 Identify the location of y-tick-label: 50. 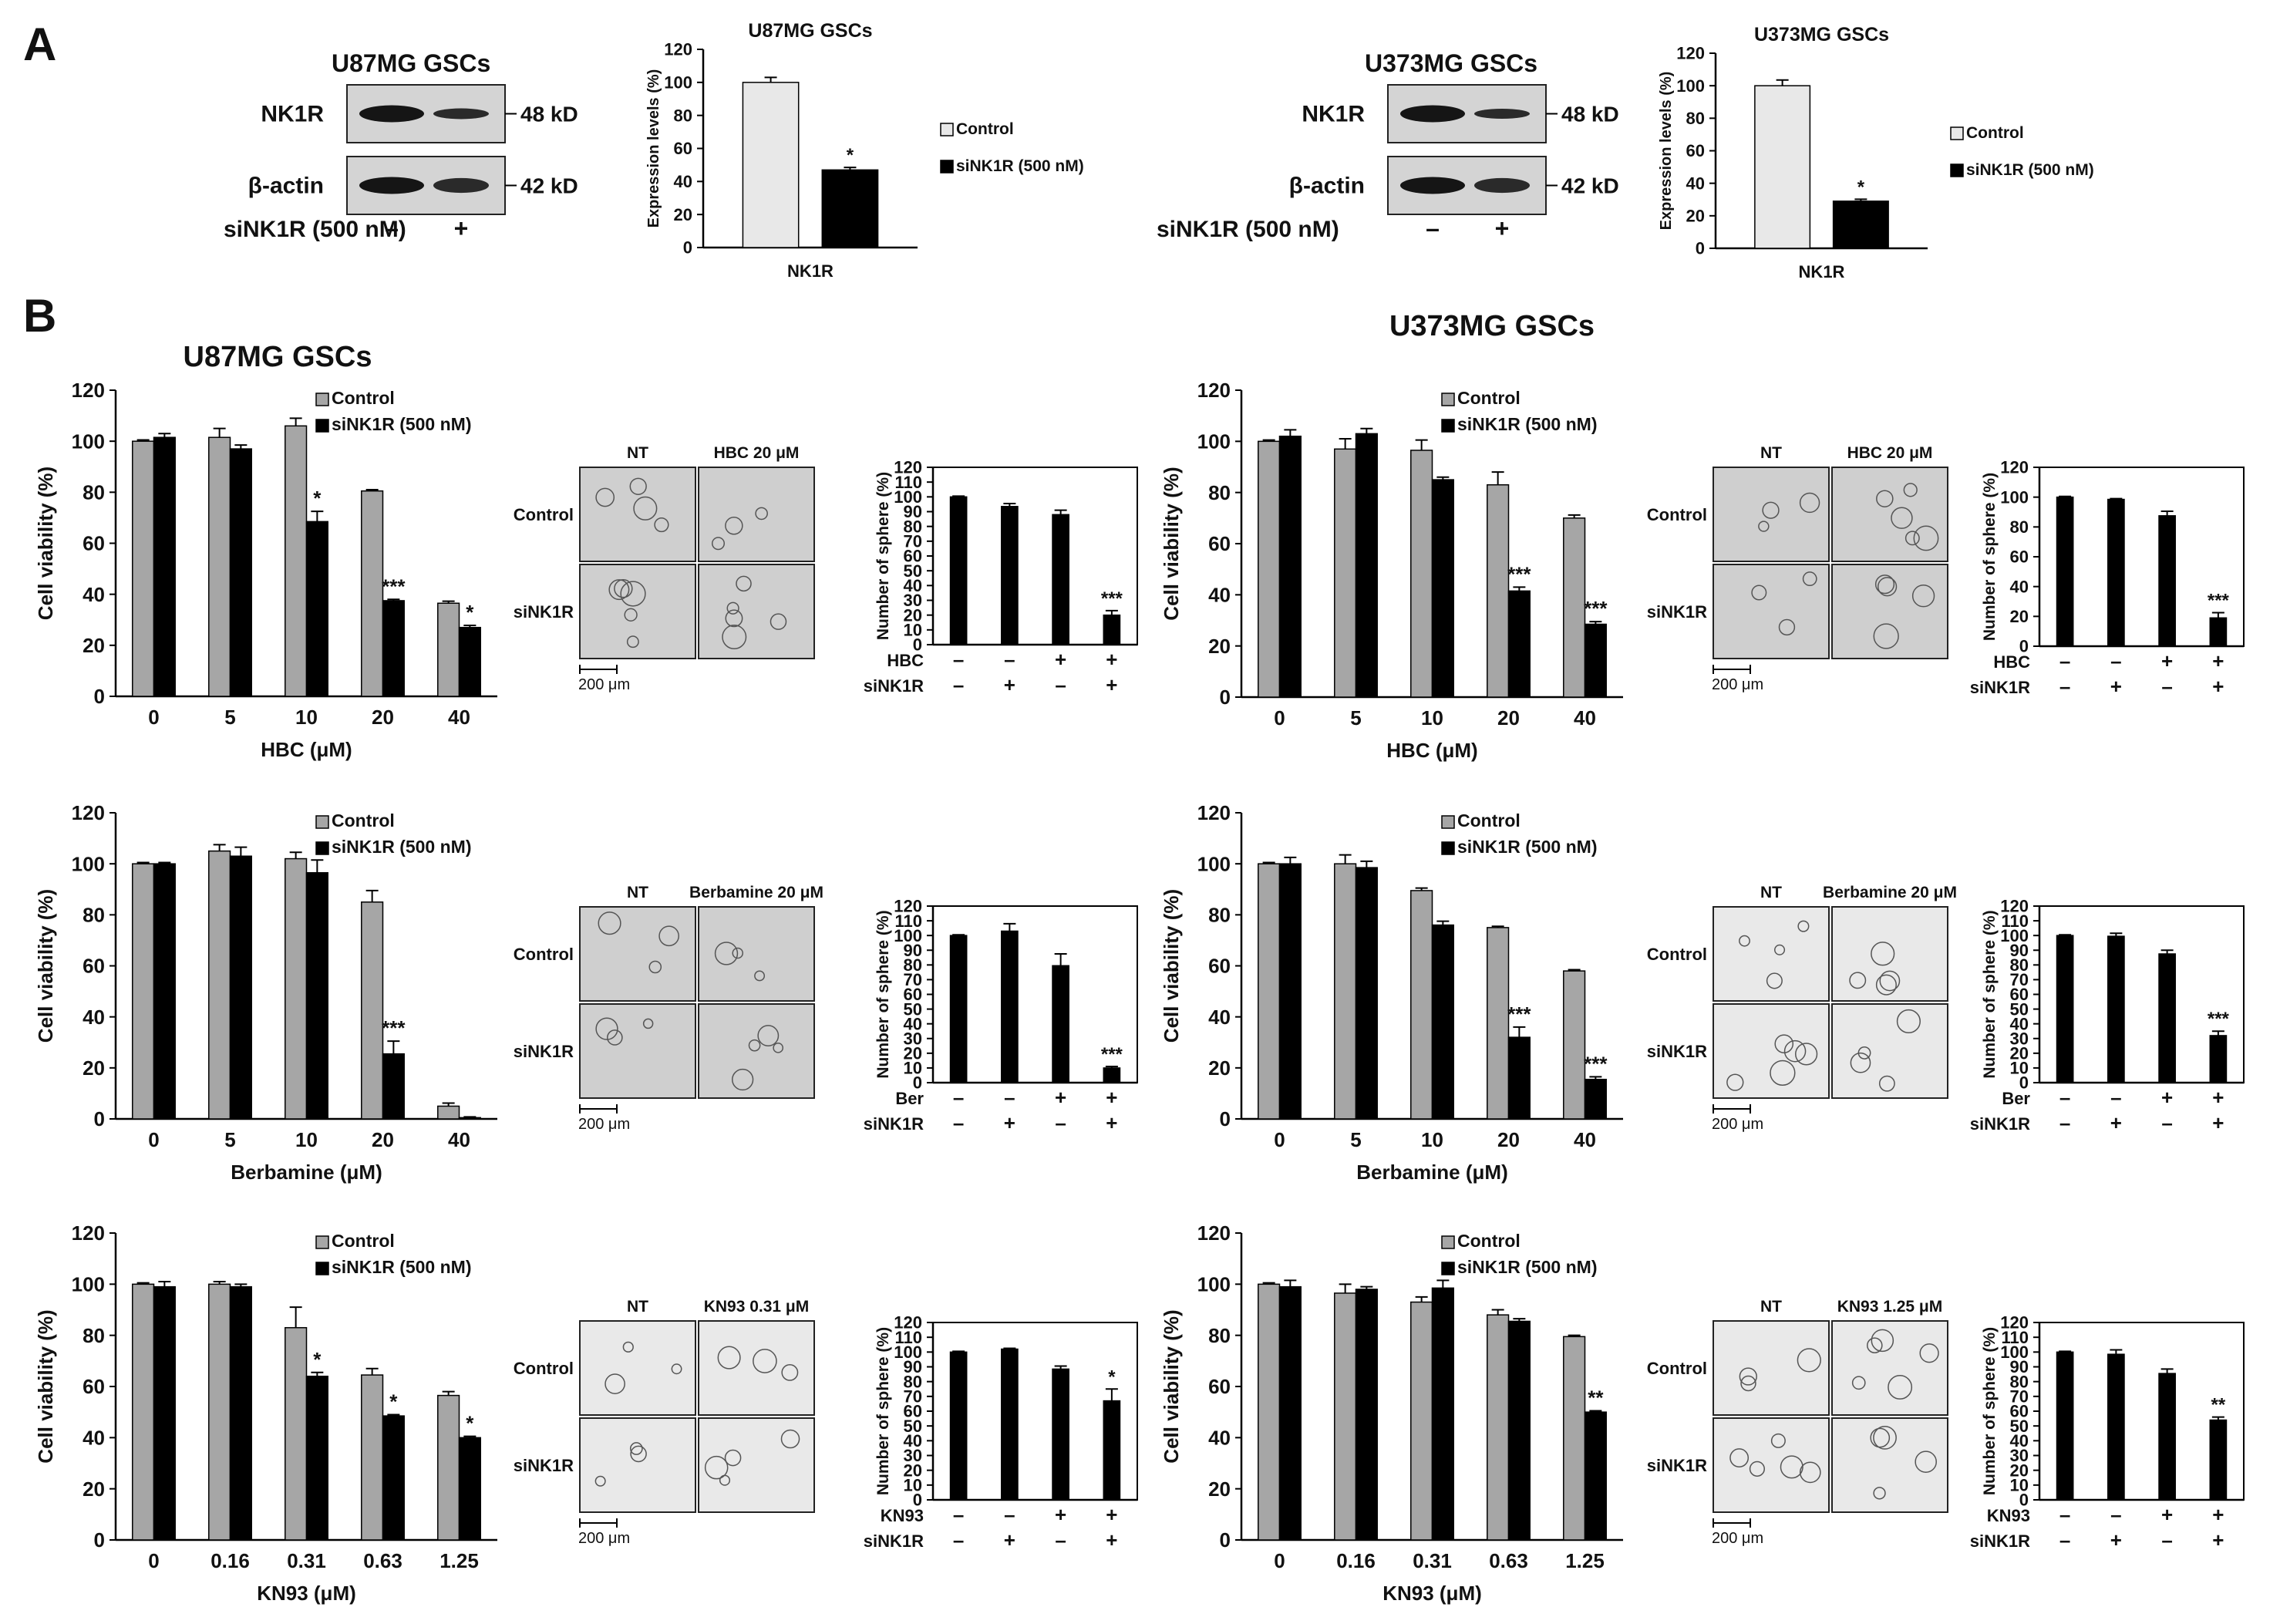
(913, 571).